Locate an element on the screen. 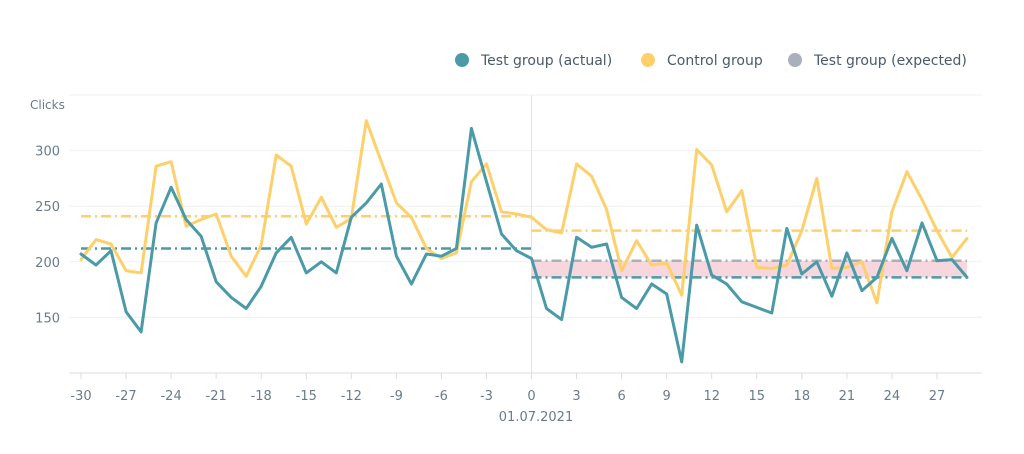 This screenshot has width=1024, height=454. legend-item-expected: Test group (expected) is located at coordinates (877, 61).